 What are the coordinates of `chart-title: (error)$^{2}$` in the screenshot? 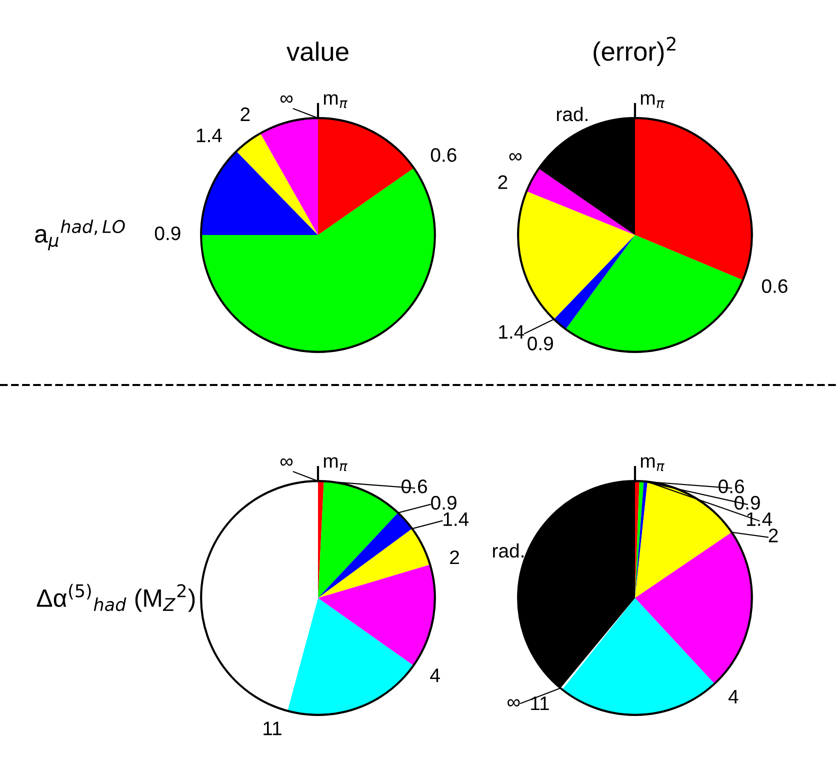 It's located at (635, 51).